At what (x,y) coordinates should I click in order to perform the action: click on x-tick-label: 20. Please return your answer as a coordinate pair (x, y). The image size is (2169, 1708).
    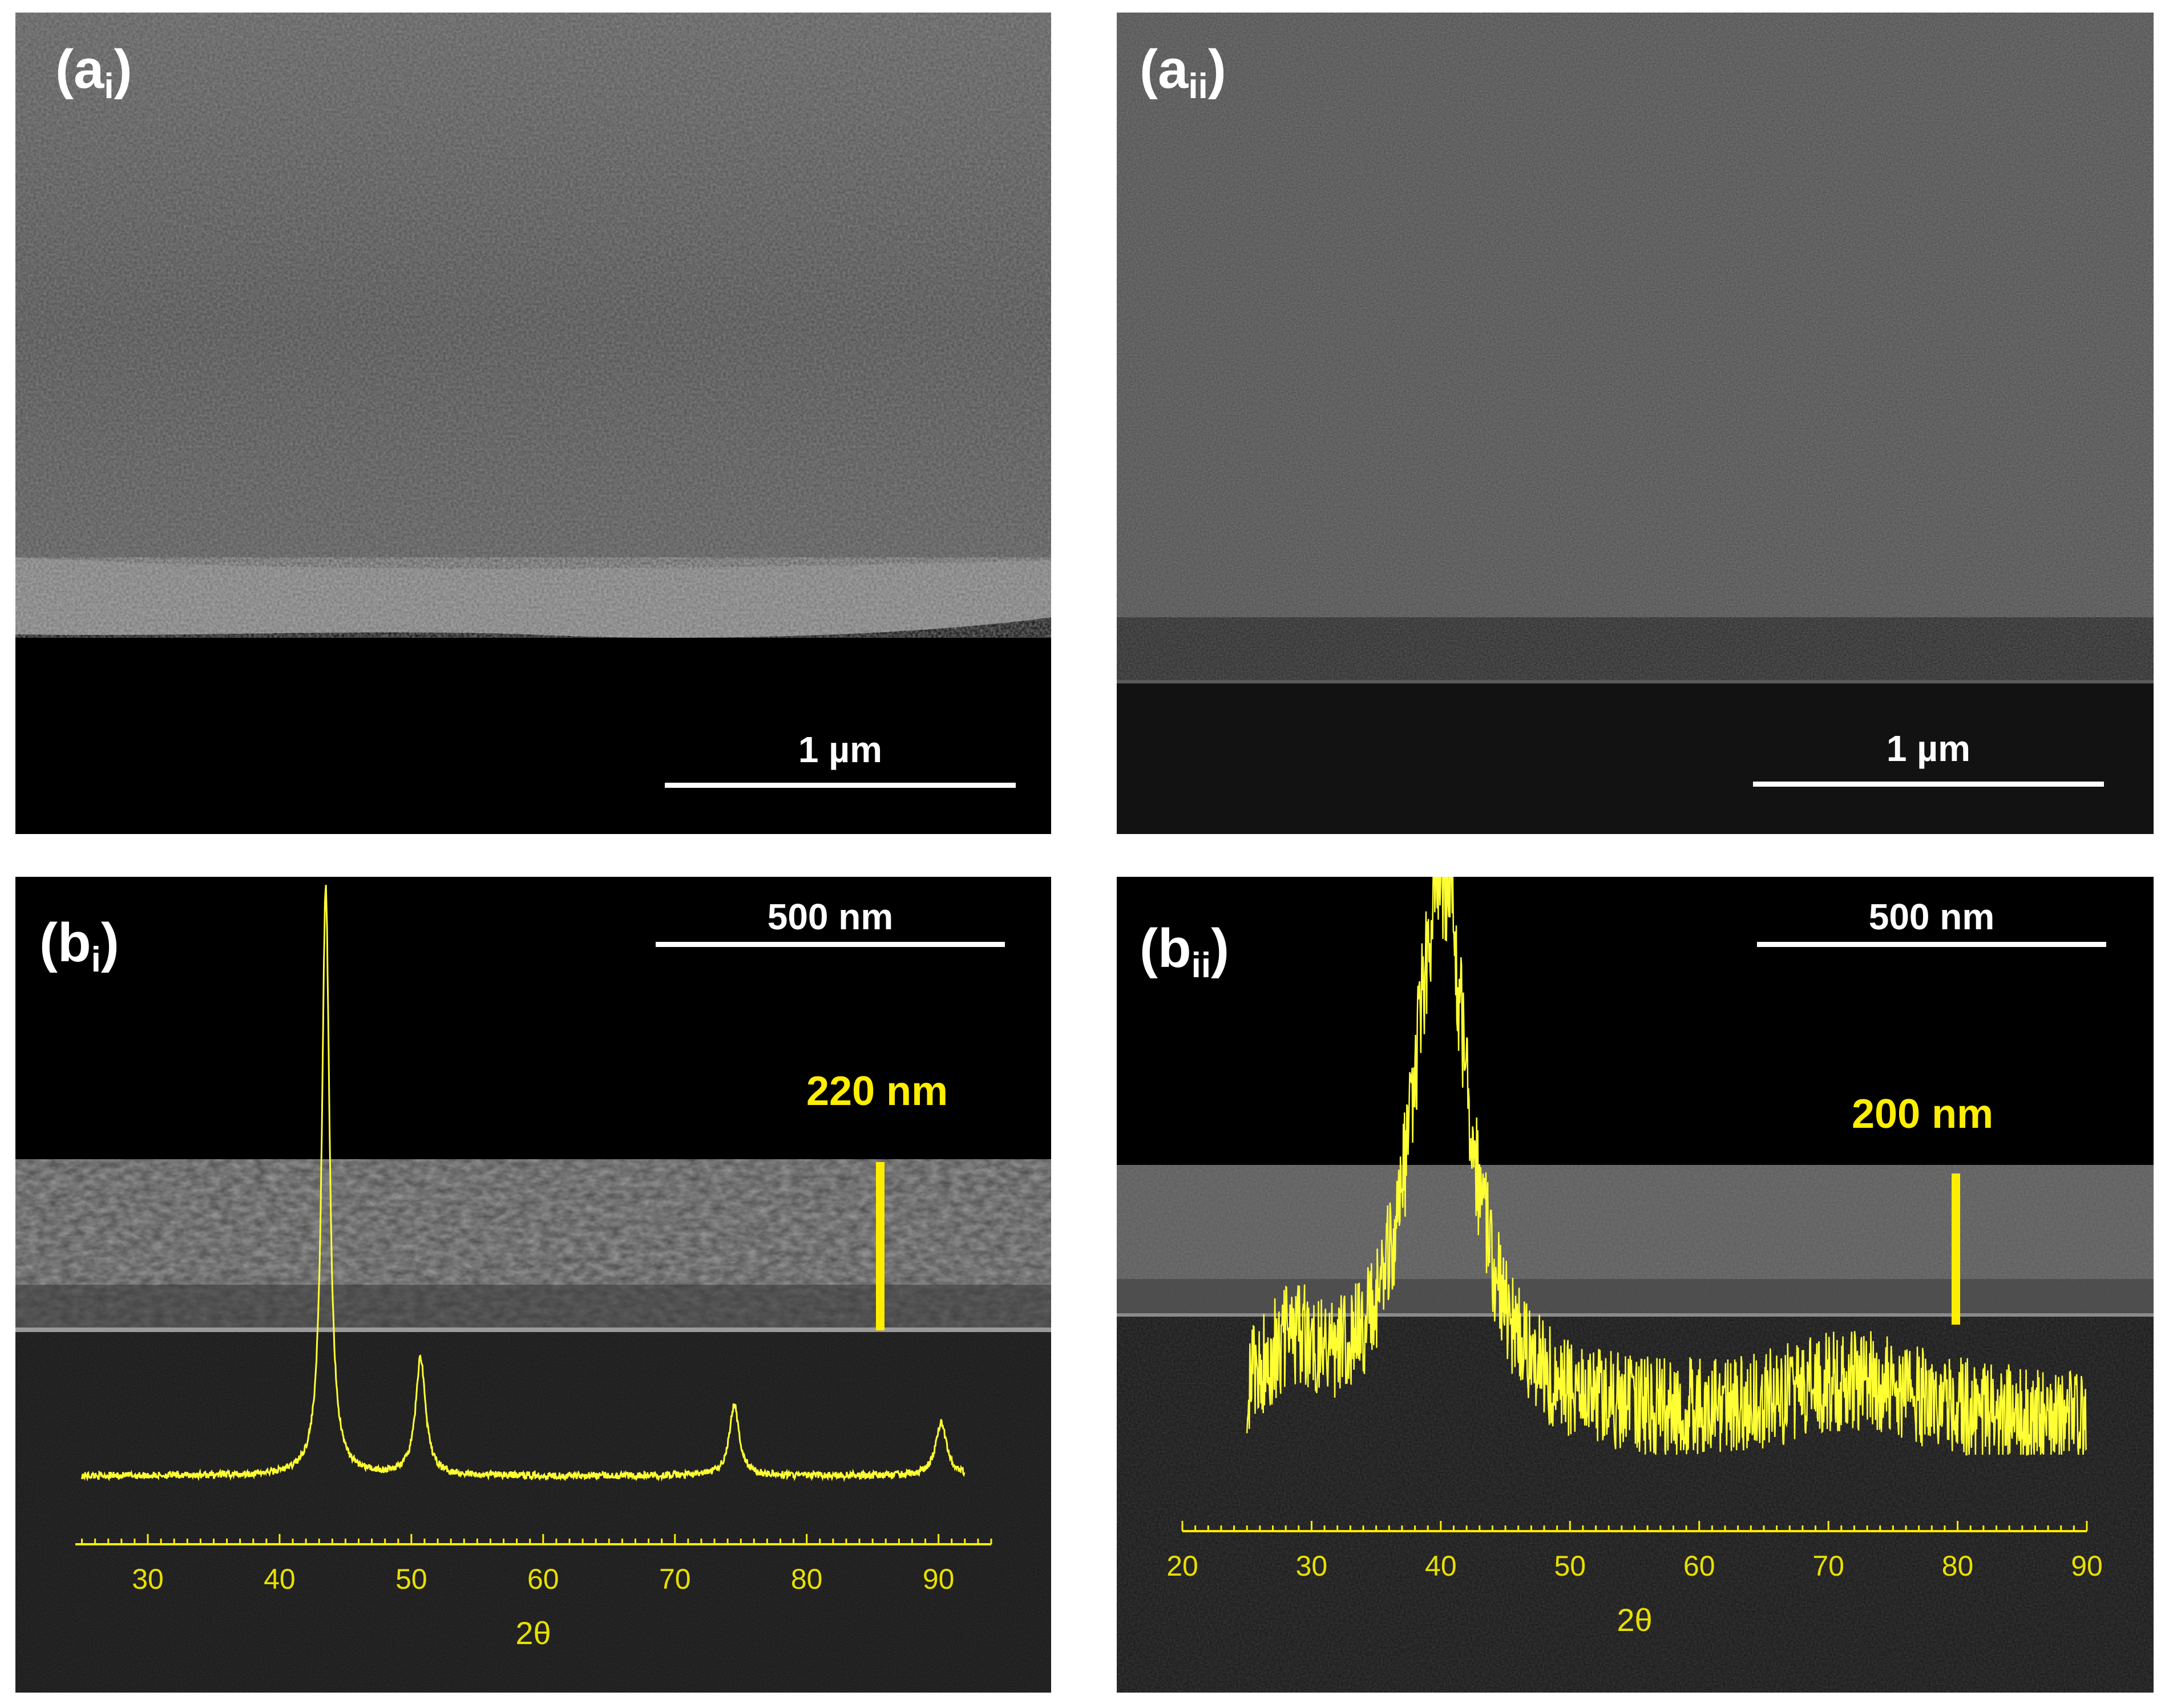
    Looking at the image, I should click on (1182, 1566).